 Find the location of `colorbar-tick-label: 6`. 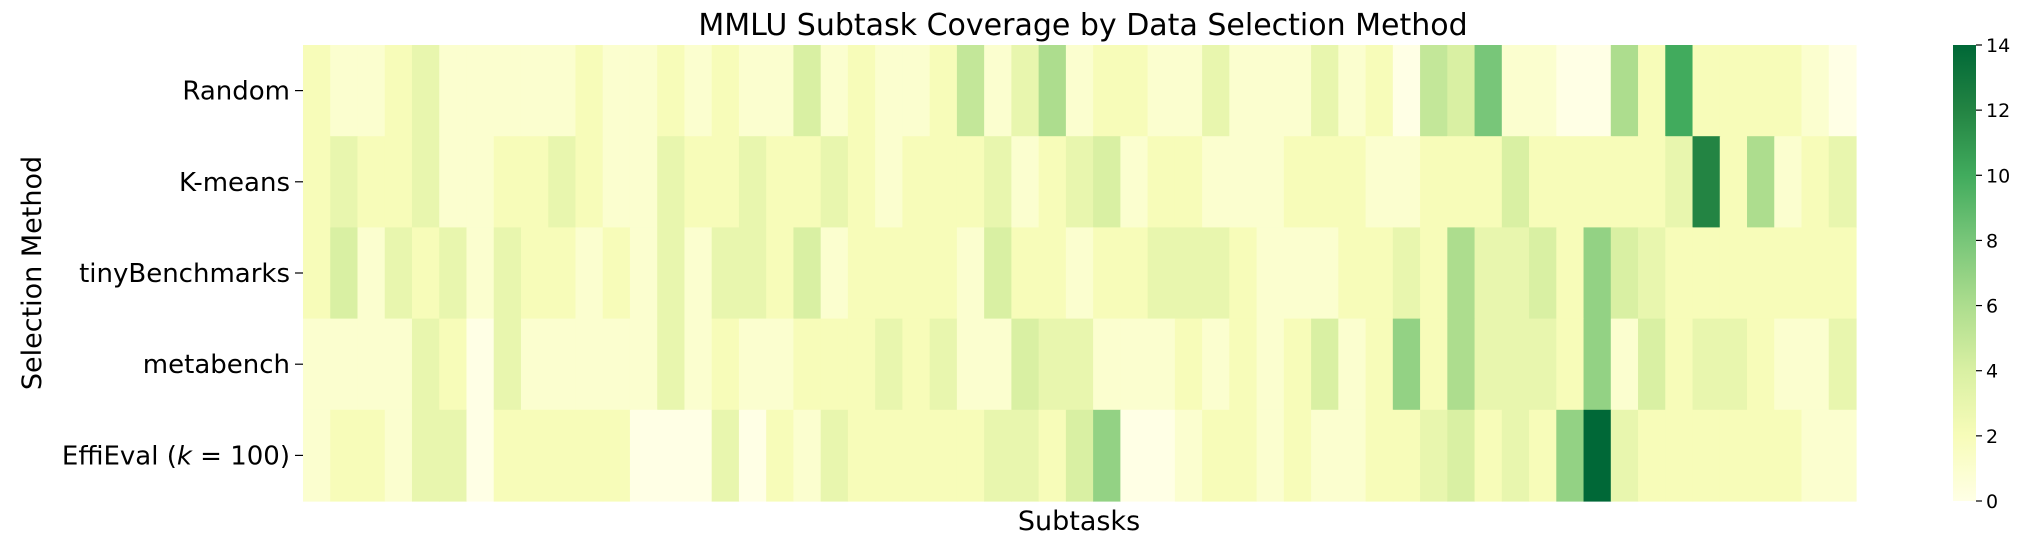

colorbar-tick-label: 6 is located at coordinates (1992, 307).